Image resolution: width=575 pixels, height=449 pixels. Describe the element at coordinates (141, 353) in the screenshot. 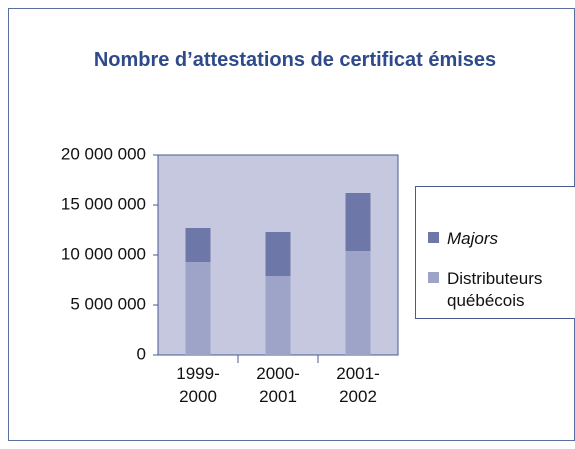

I see `y-tick-label: 0` at that location.